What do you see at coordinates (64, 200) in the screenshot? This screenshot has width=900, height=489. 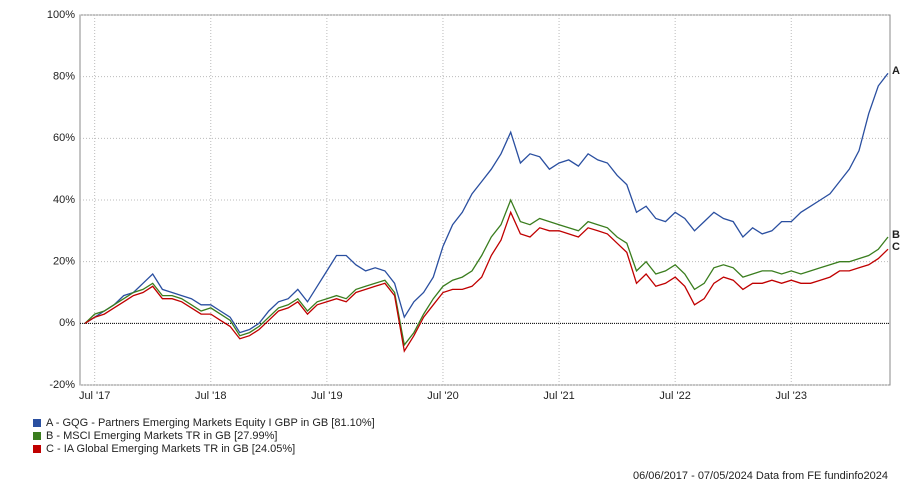 I see `y-tick-label: 40%` at bounding box center [64, 200].